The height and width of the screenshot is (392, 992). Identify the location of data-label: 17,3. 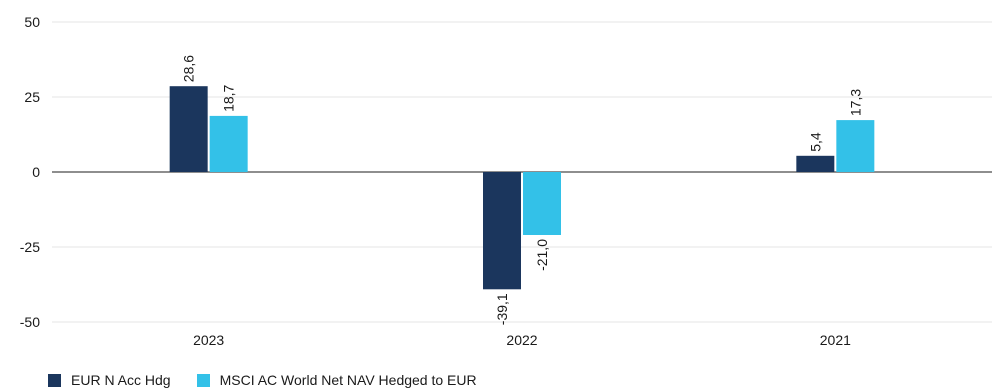
(855, 102).